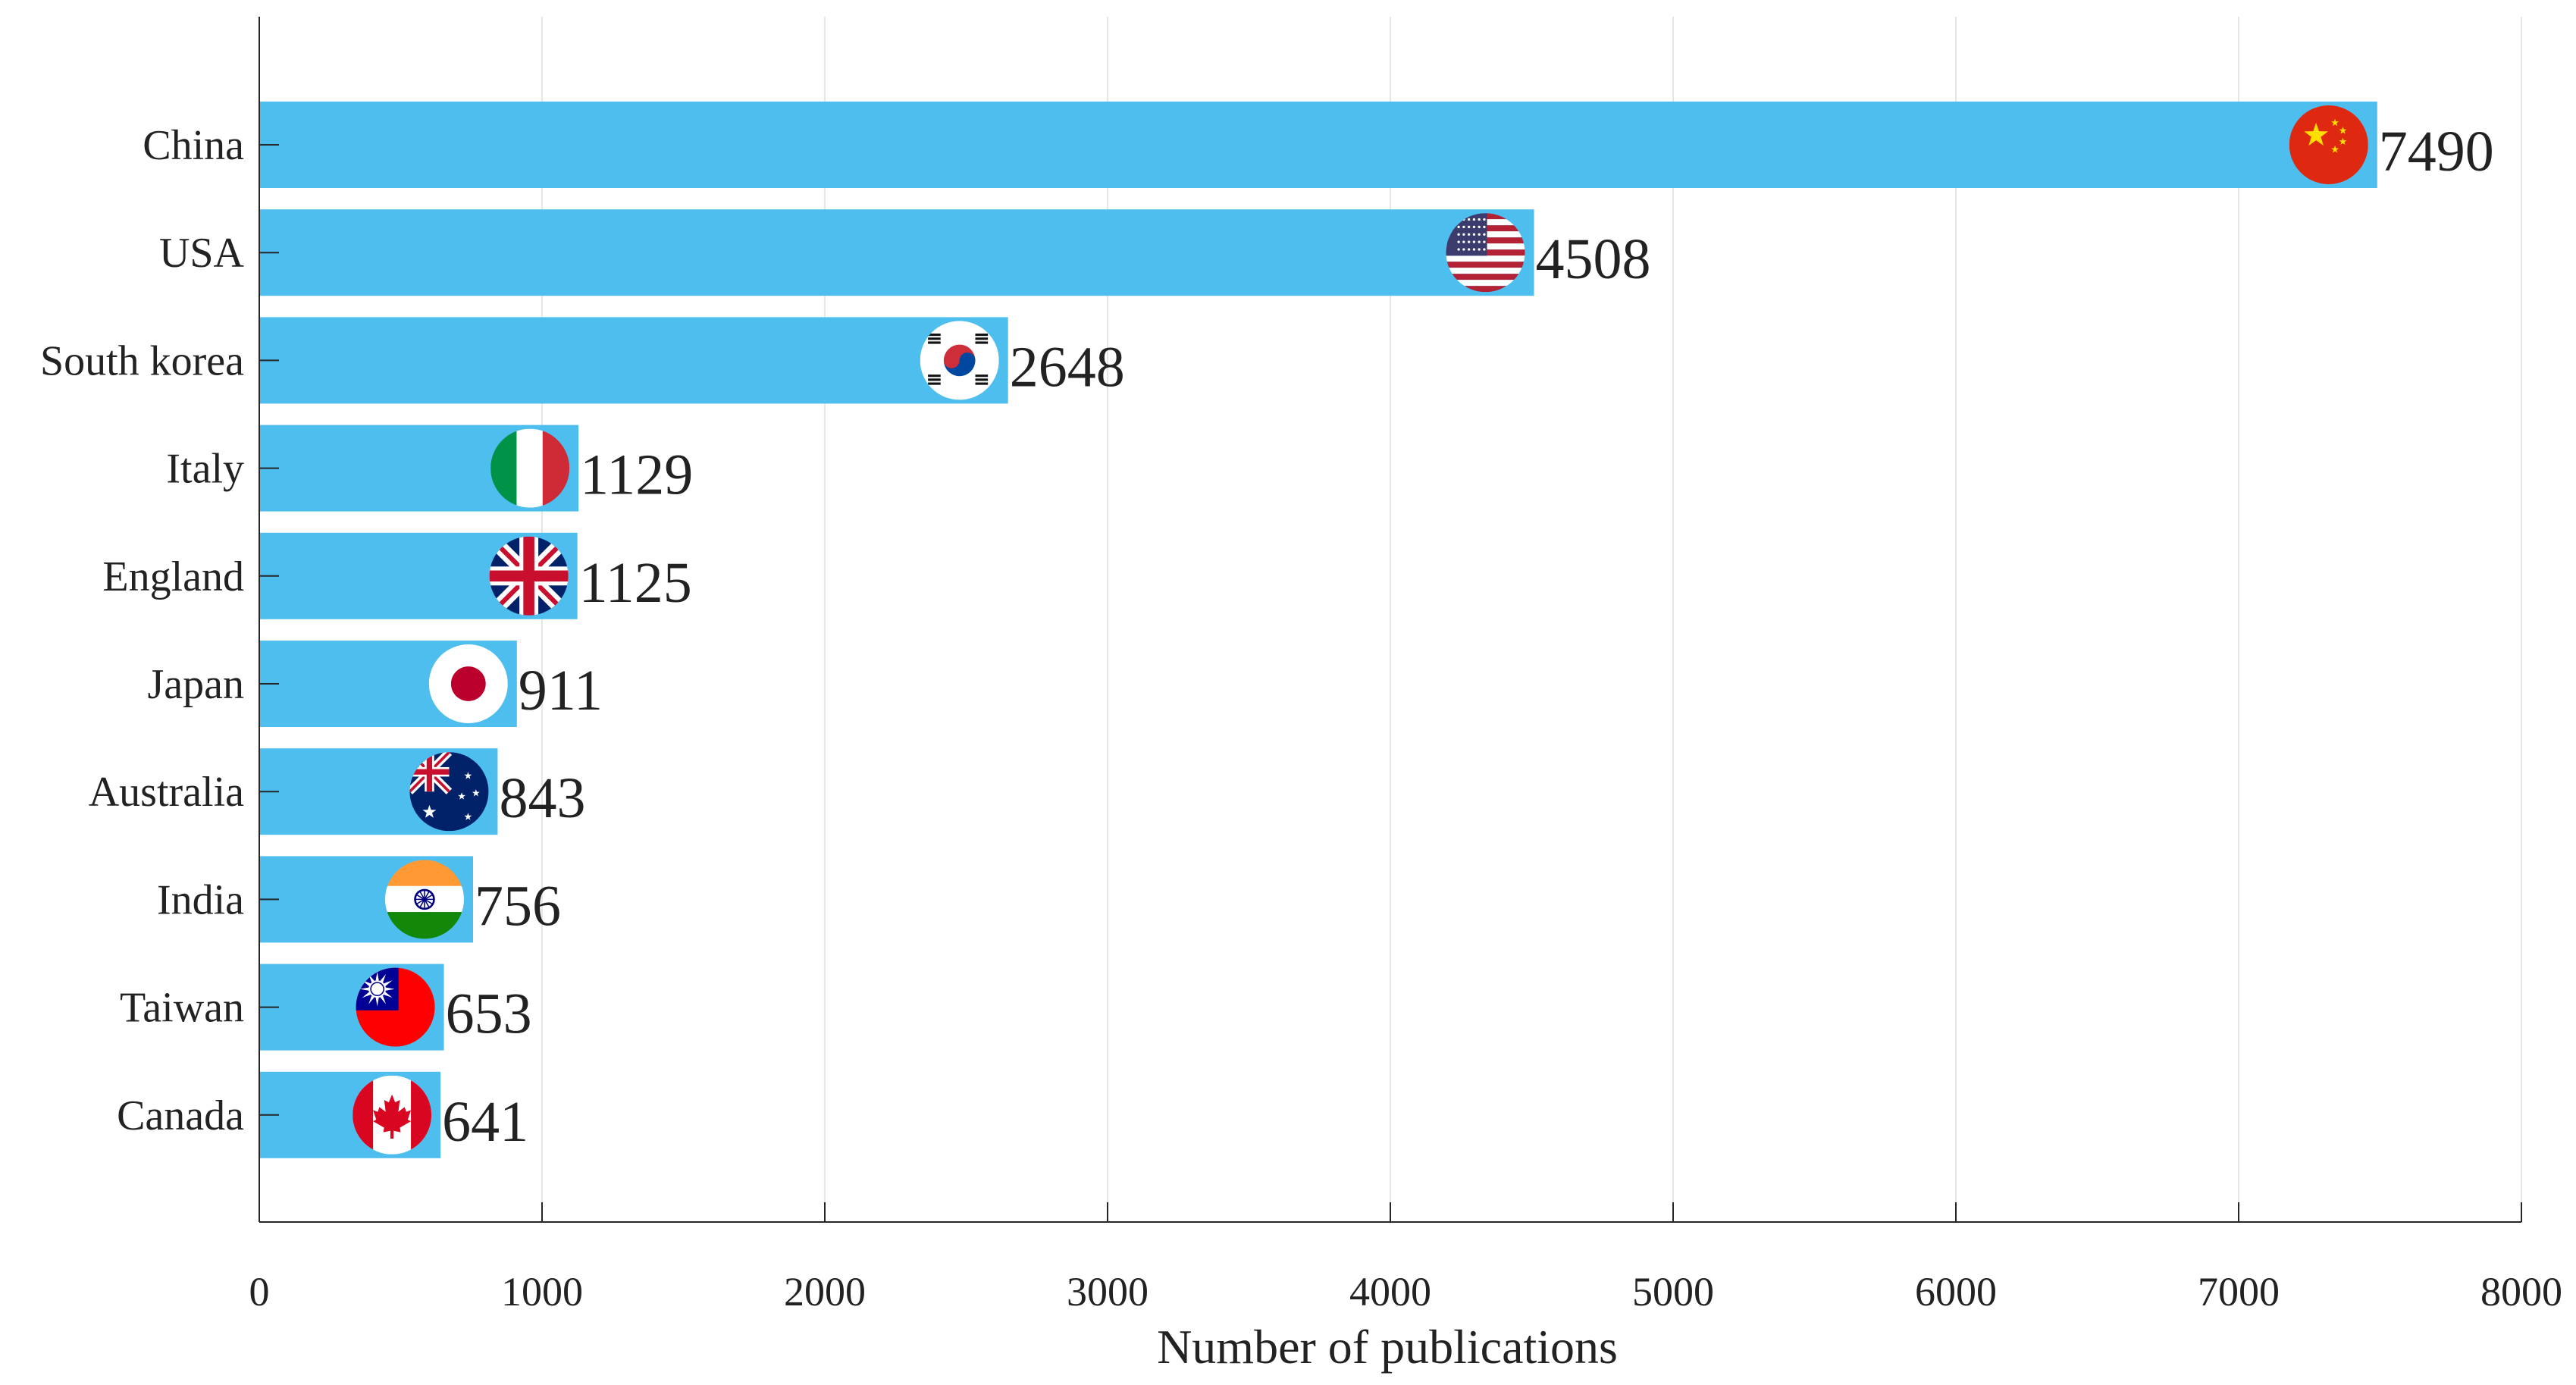 This screenshot has height=1385, width=2576. I want to click on y-tick-label: Australia, so click(166, 793).